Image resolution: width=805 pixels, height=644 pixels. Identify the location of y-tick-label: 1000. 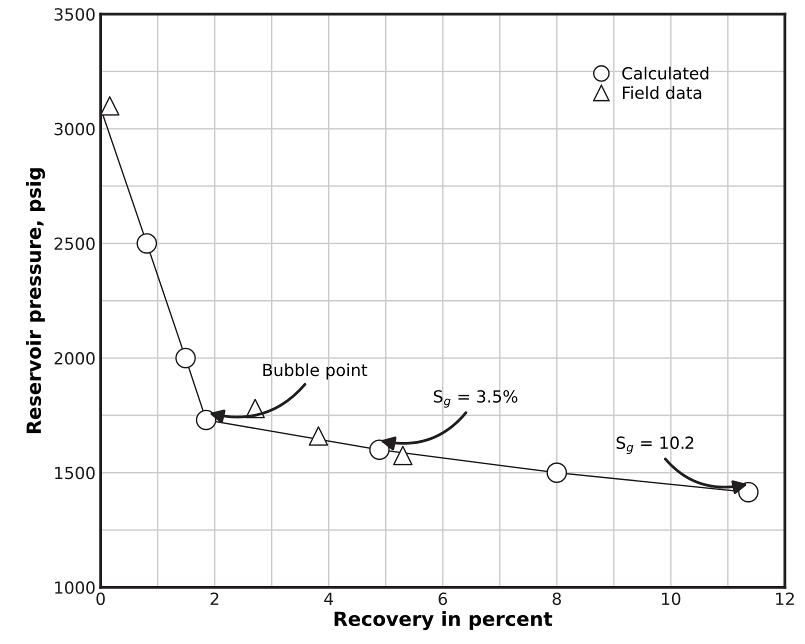
(75, 587).